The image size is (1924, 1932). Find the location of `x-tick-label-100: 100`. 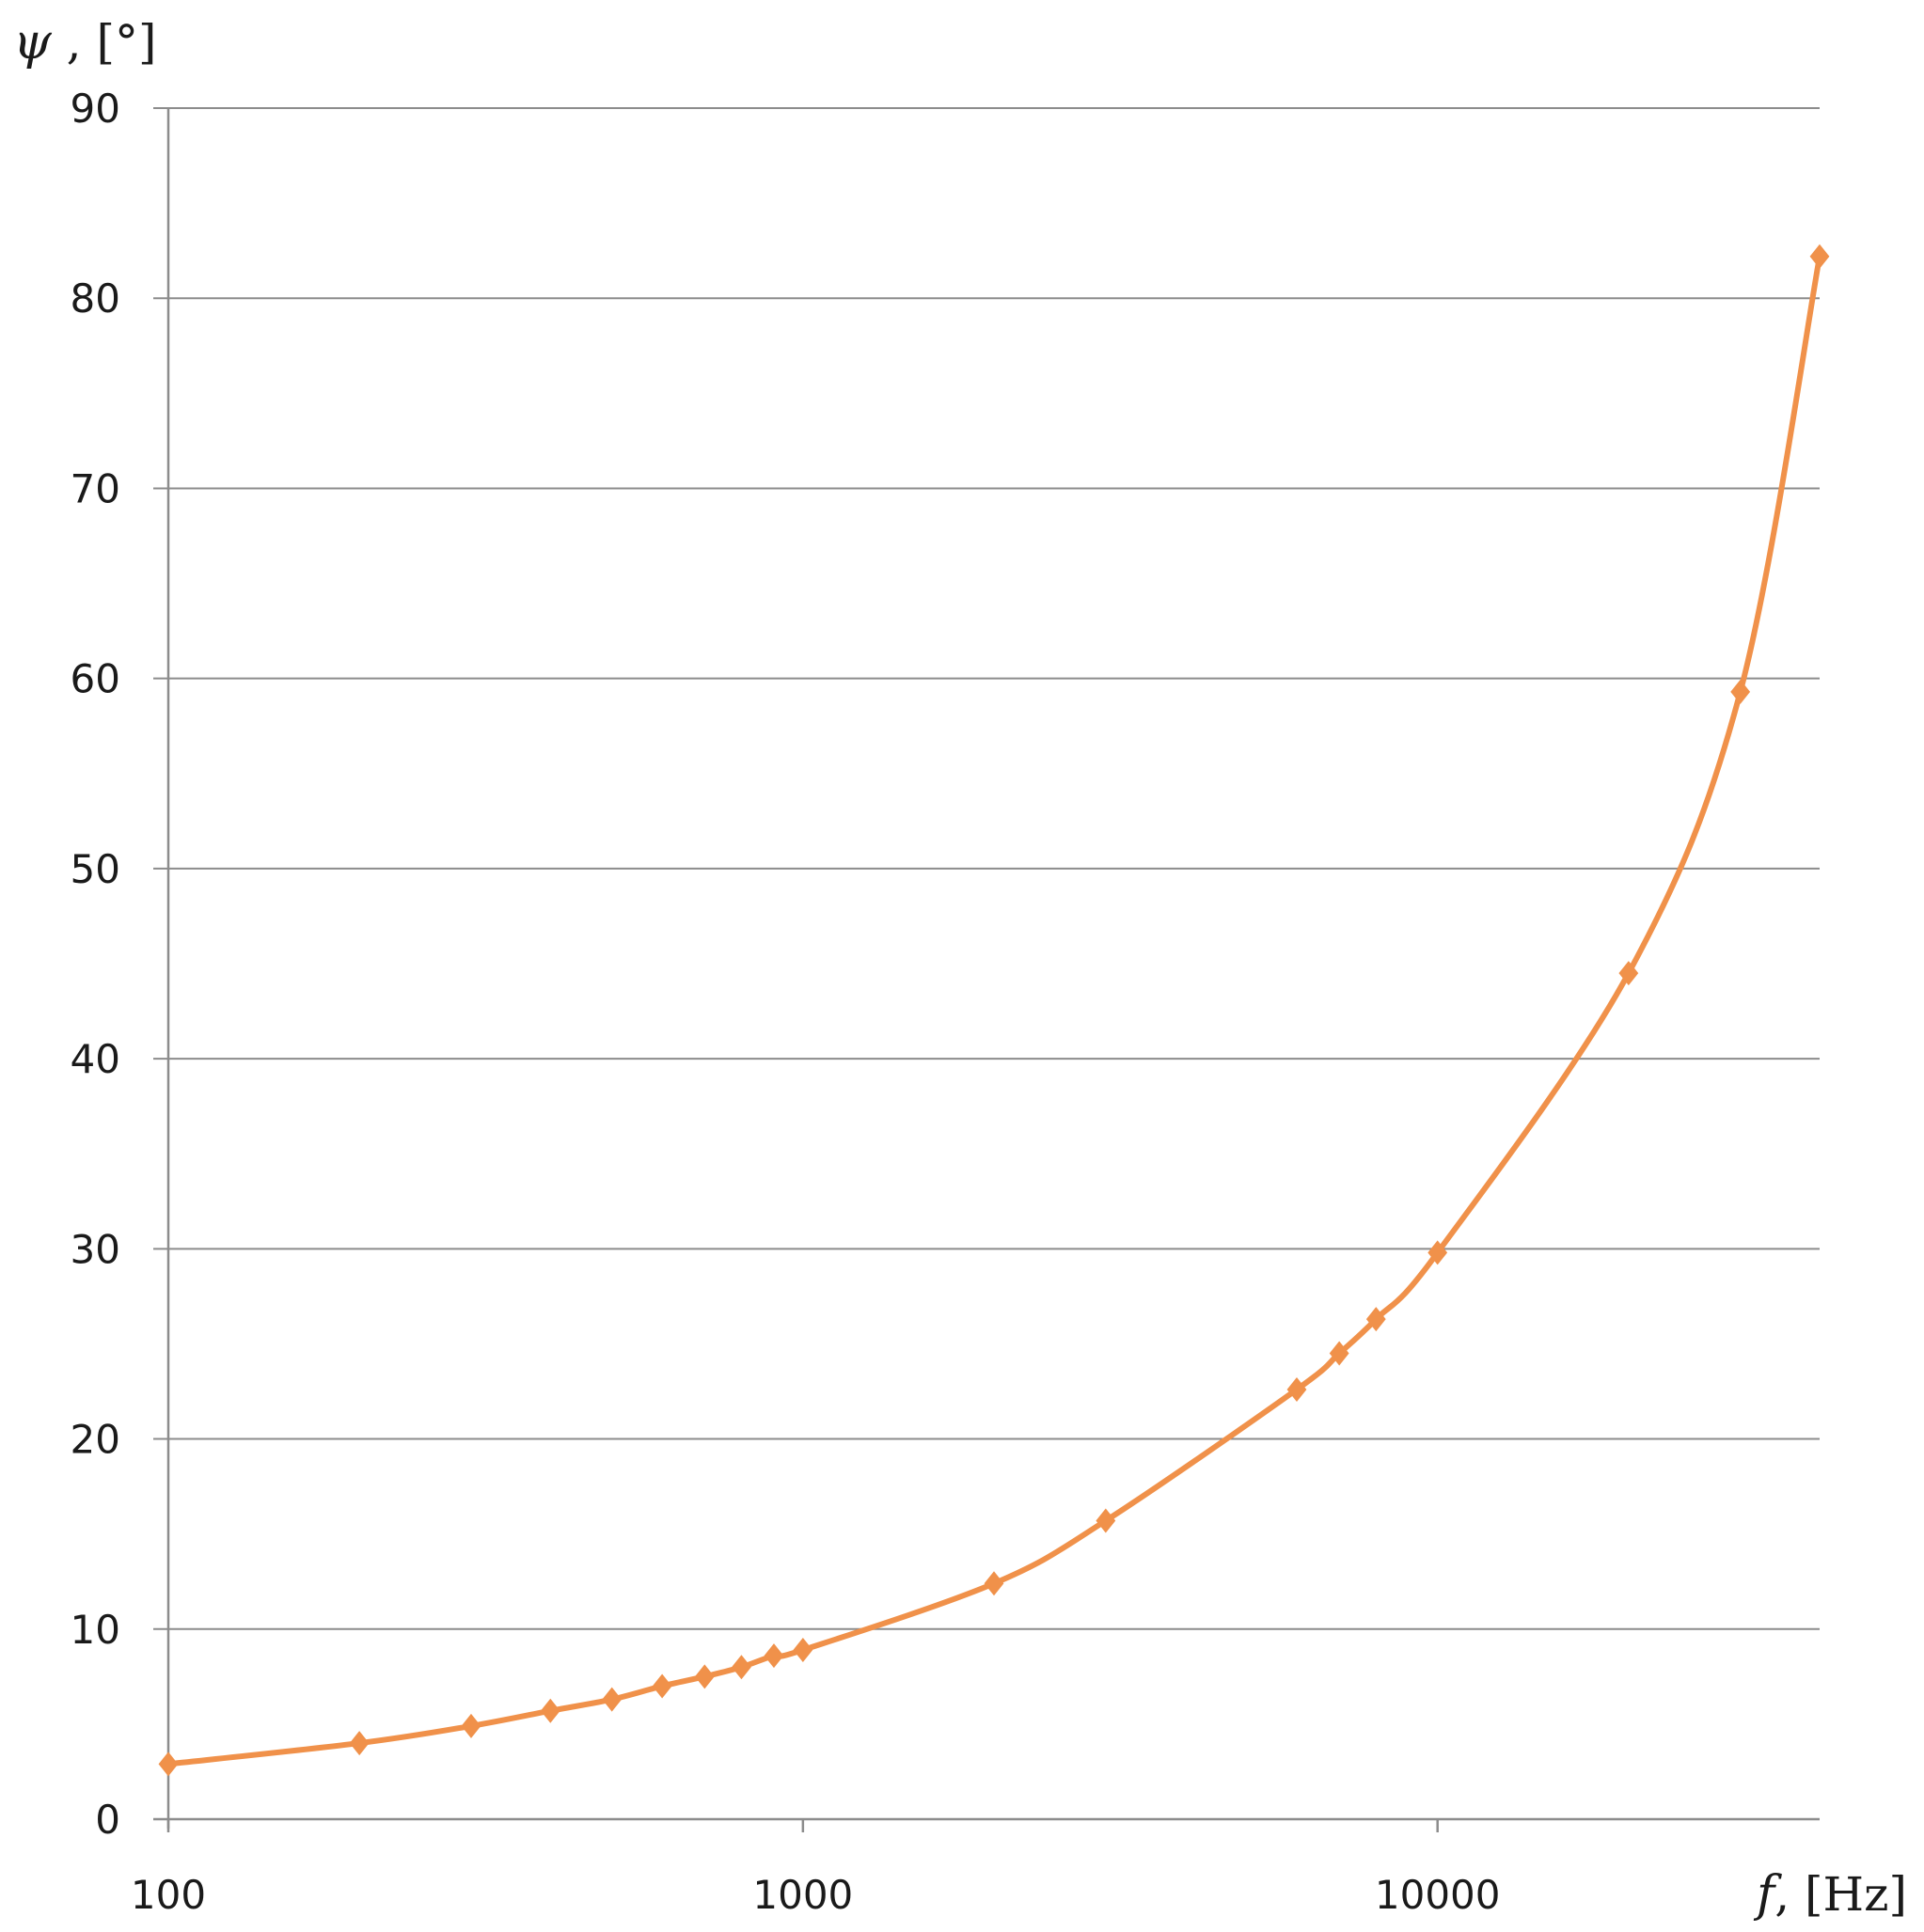

x-tick-label-100: 100 is located at coordinates (169, 1895).